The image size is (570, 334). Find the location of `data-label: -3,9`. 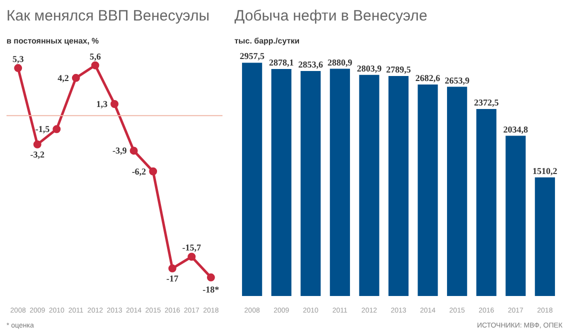

data-label: -3,9 is located at coordinates (120, 151).